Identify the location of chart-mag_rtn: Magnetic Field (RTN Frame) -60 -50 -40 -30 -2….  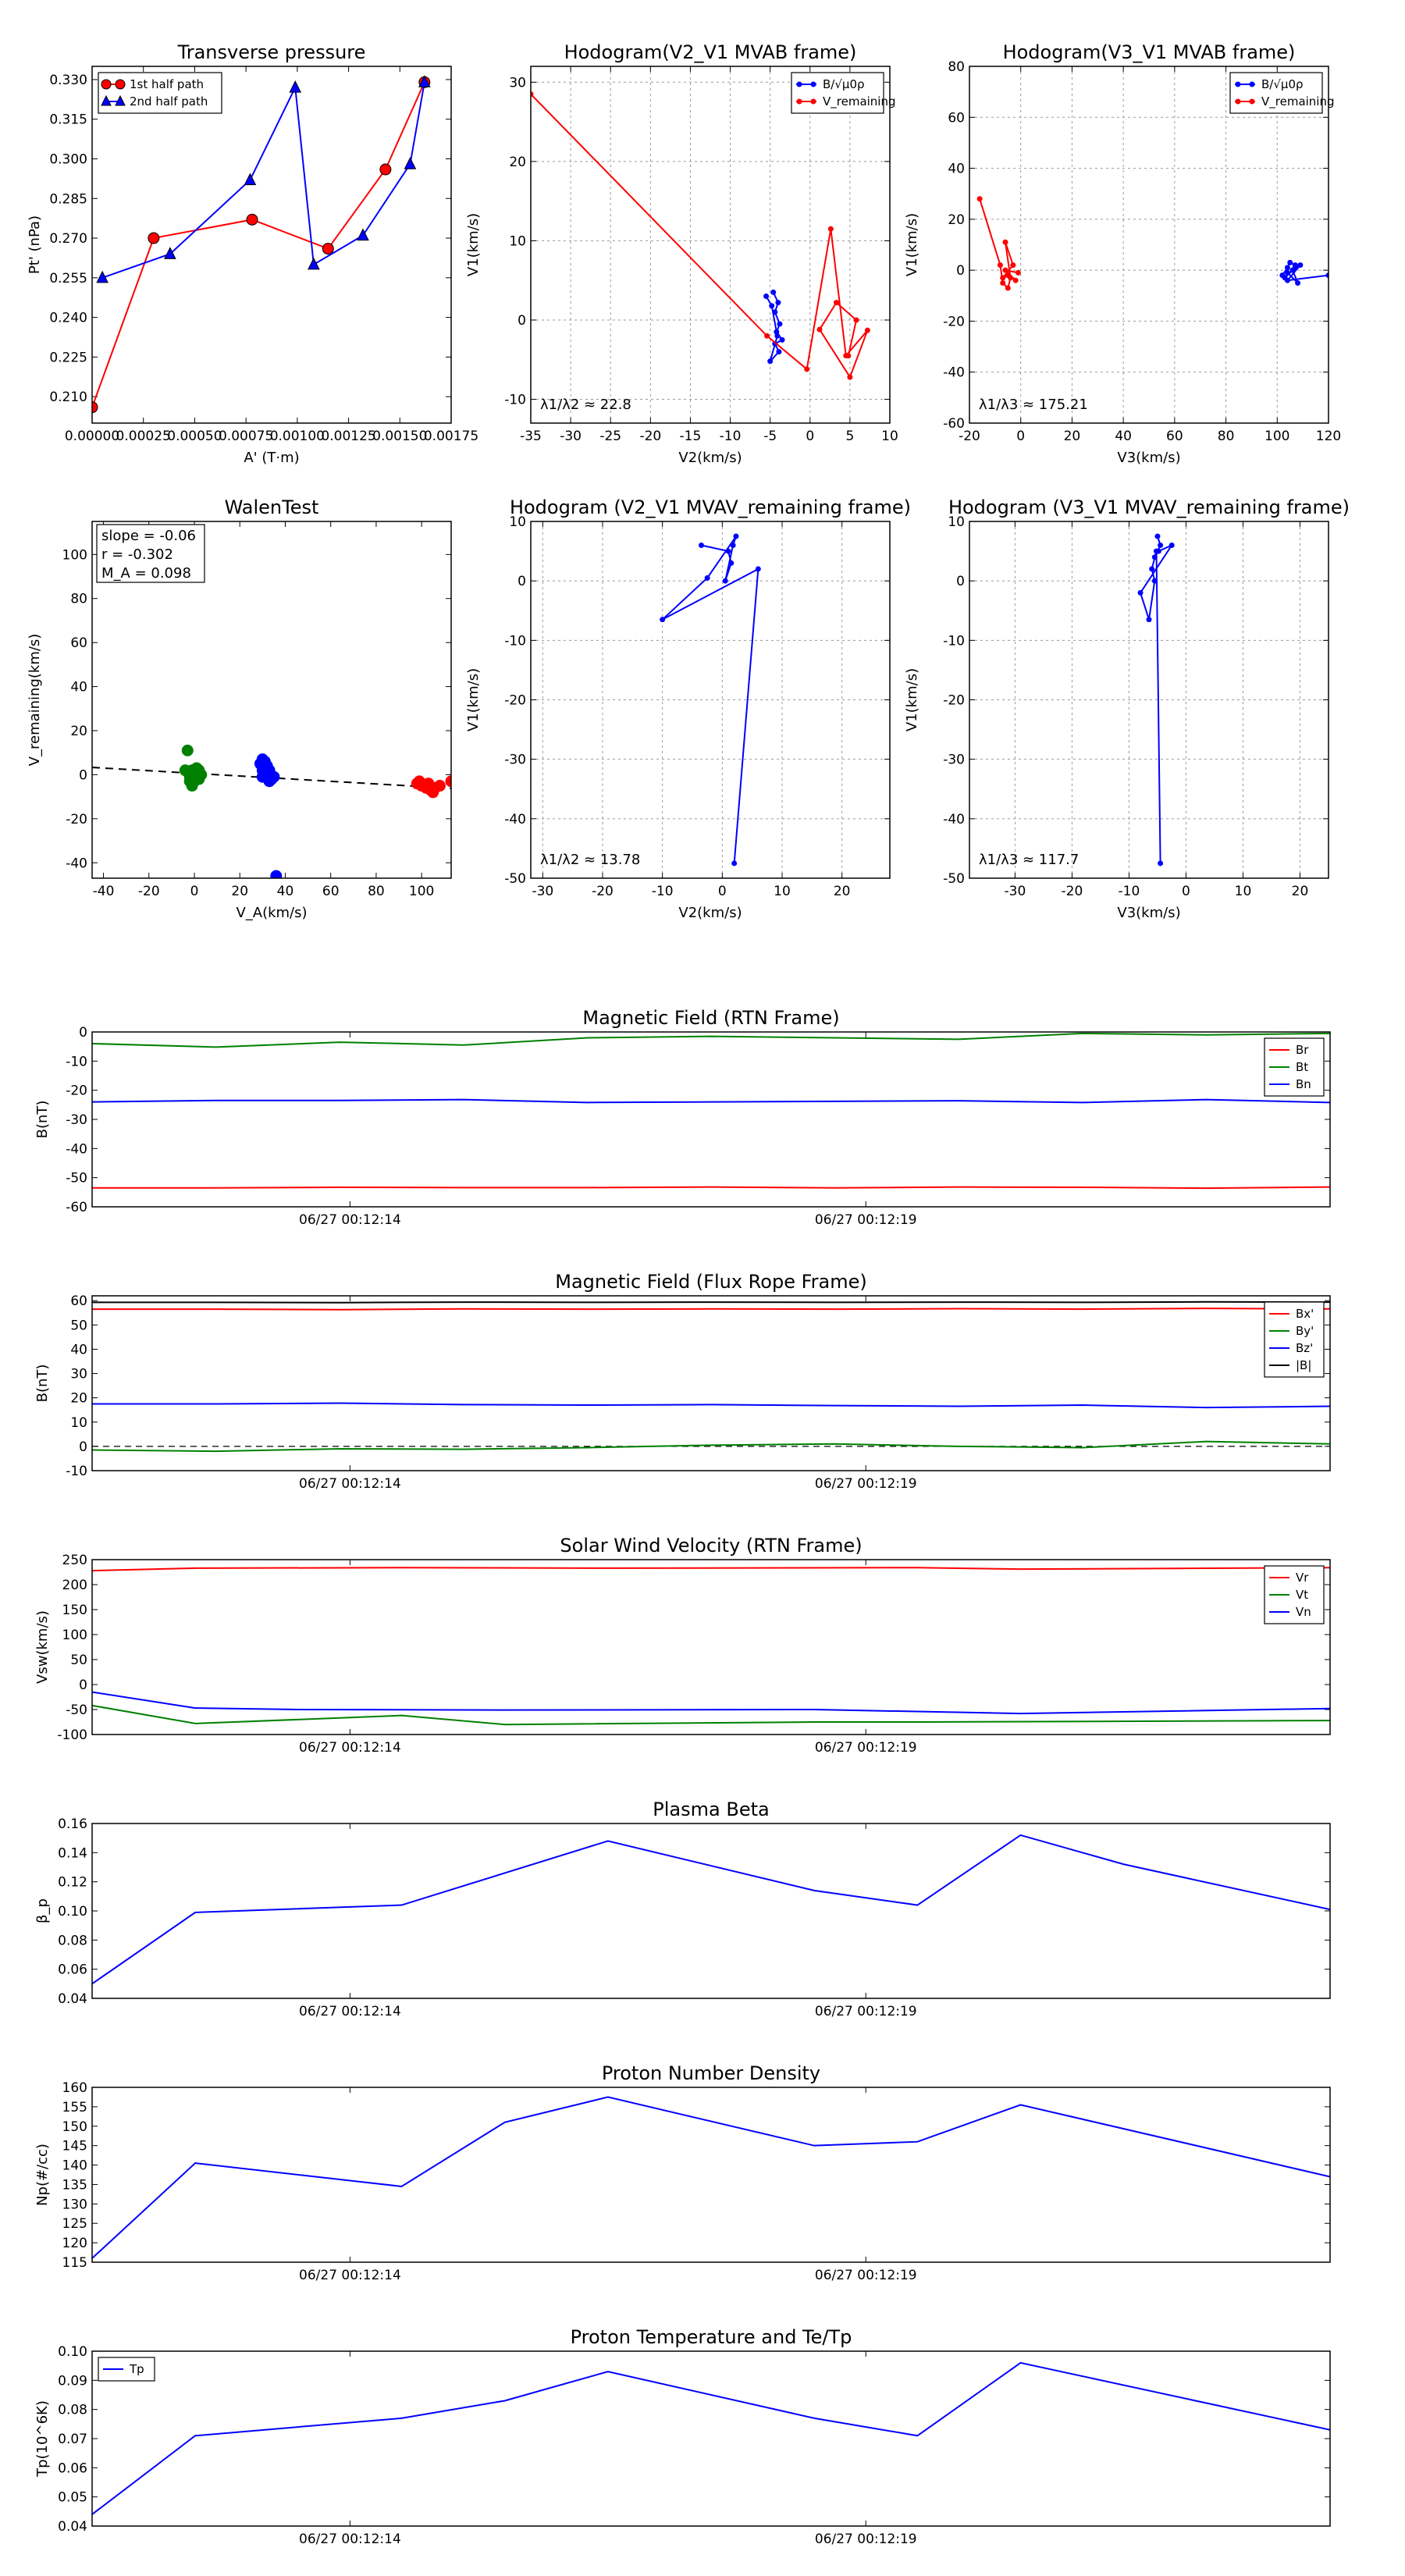
(682, 1117).